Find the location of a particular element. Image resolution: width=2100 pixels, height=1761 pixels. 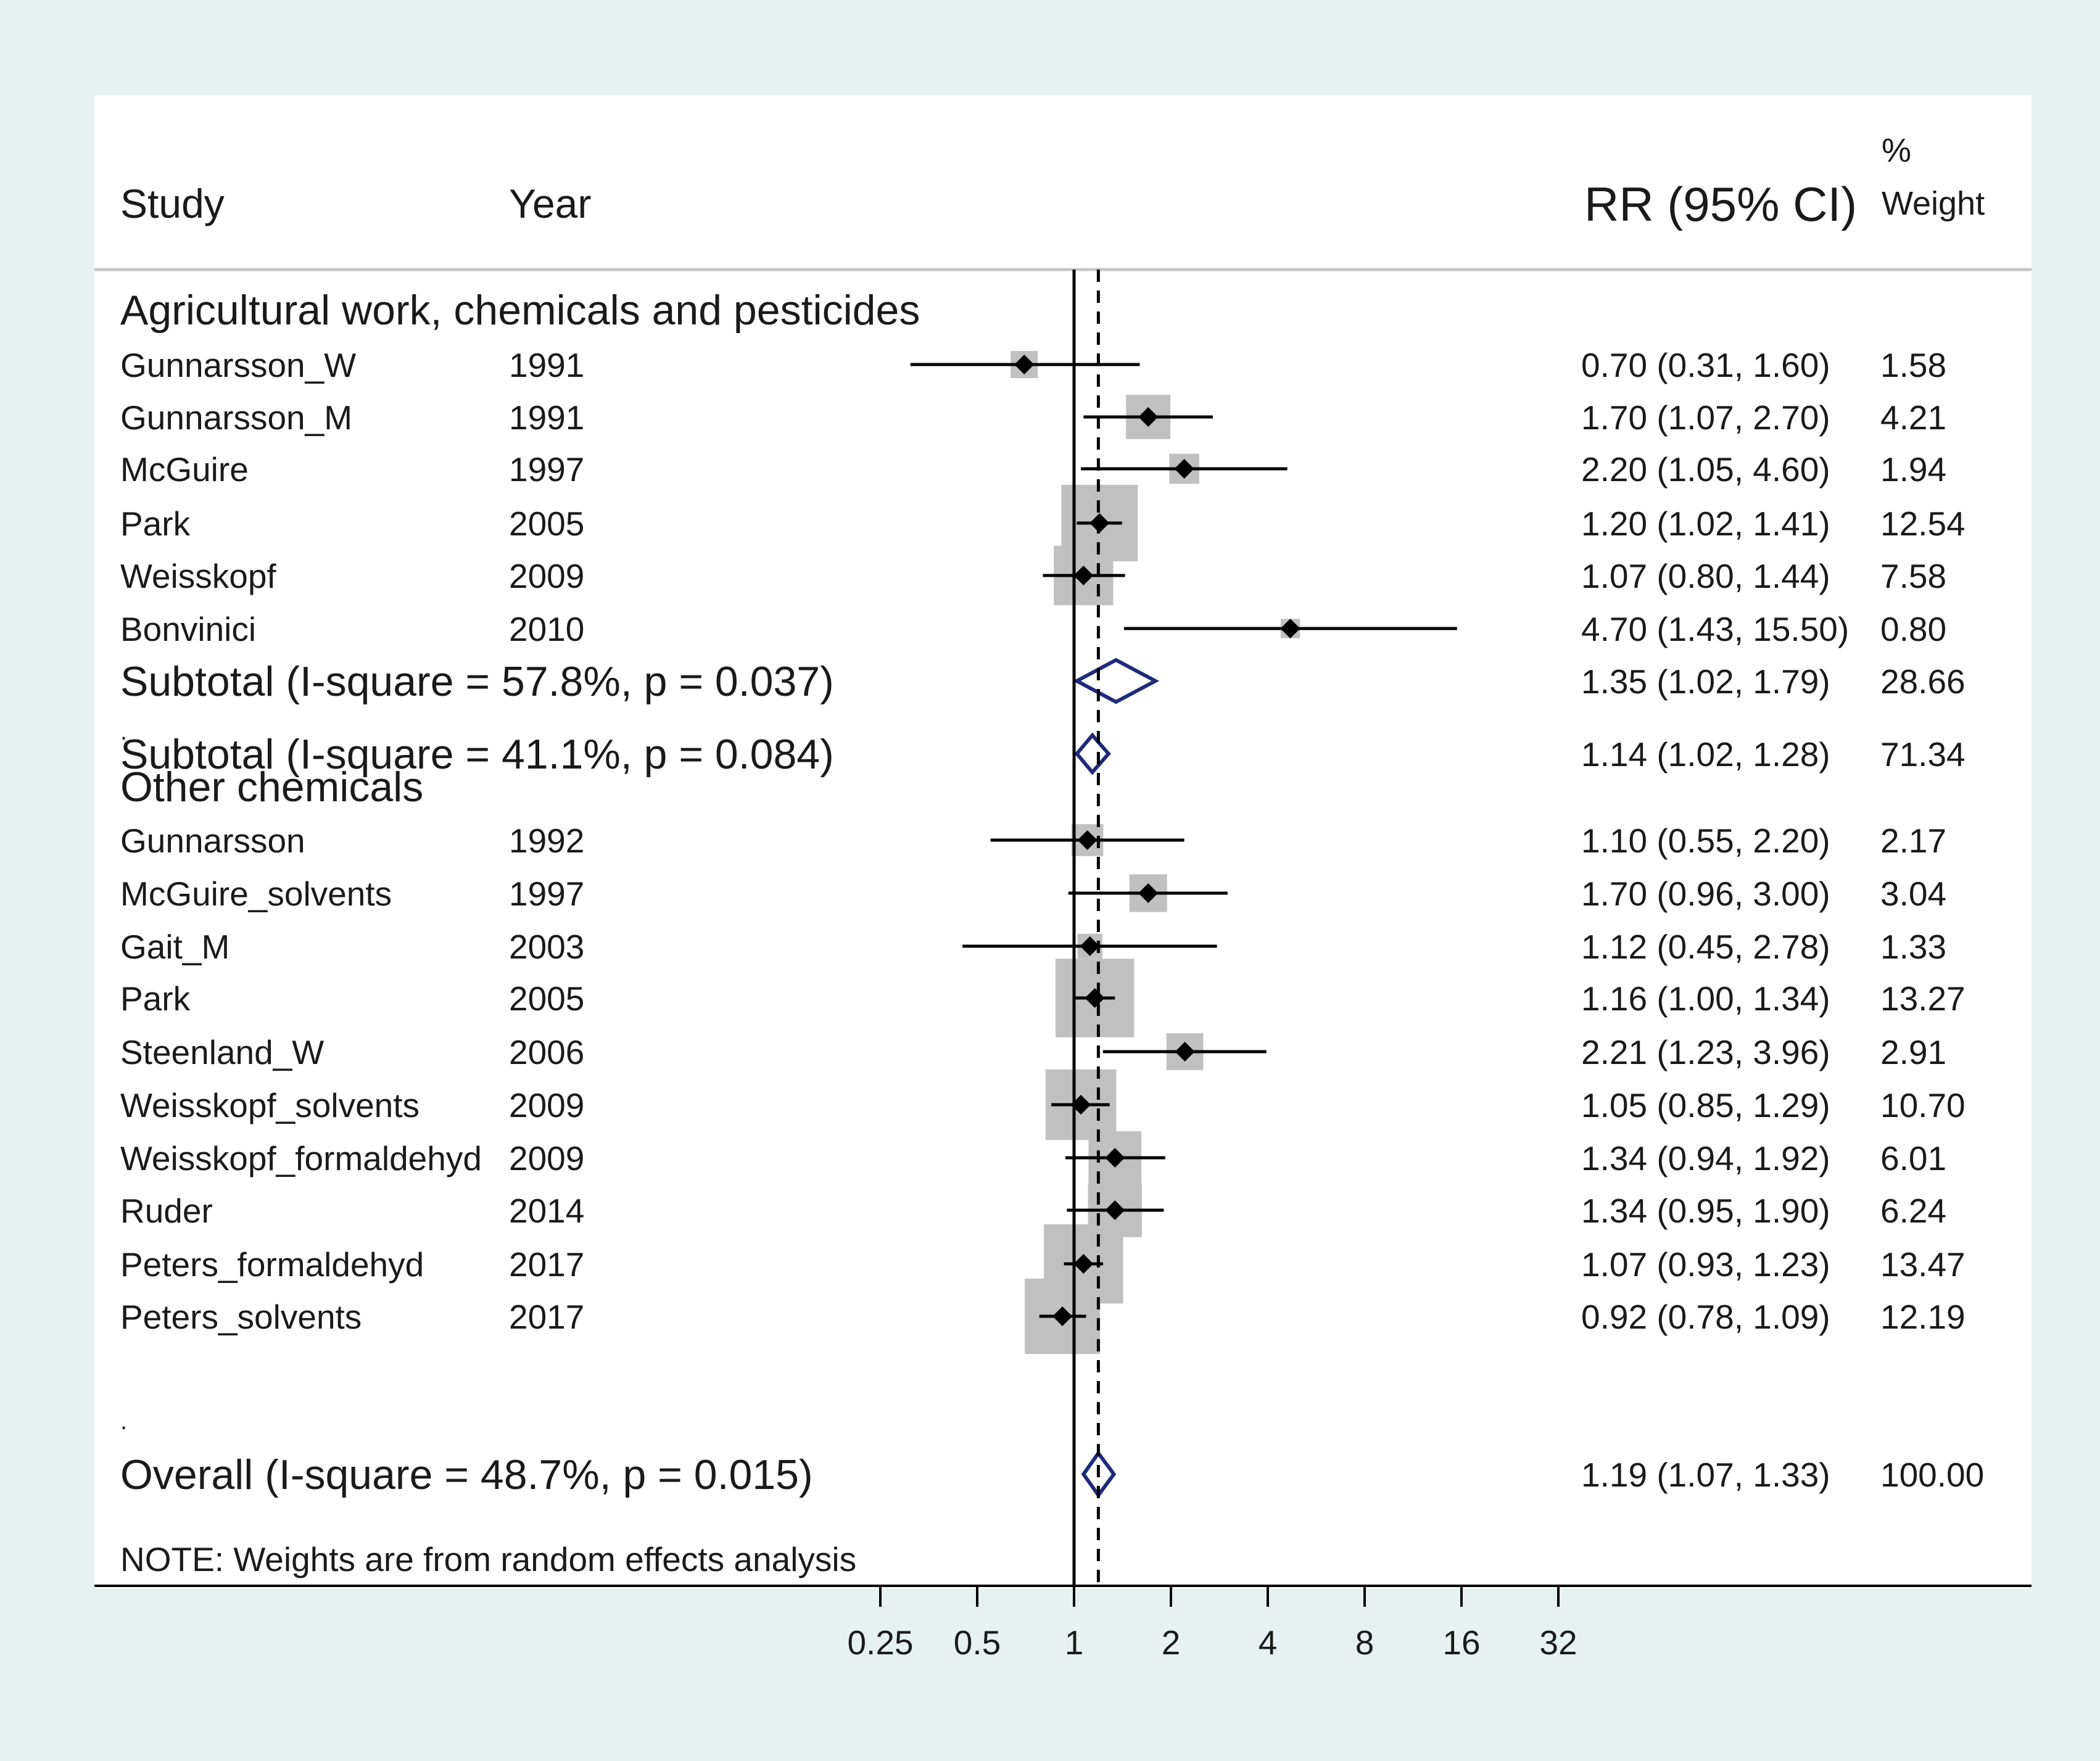

x-tick-label: 0.5 is located at coordinates (978, 1642).